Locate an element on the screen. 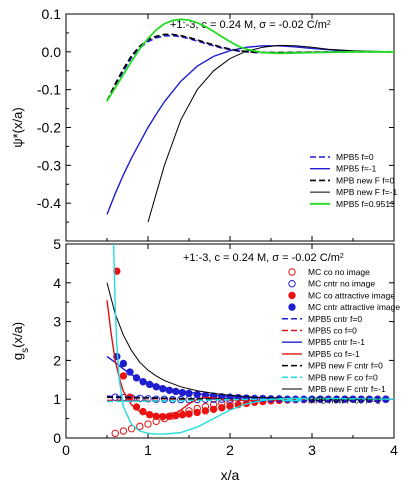  x-tick-label: 3 is located at coordinates (312, 450).